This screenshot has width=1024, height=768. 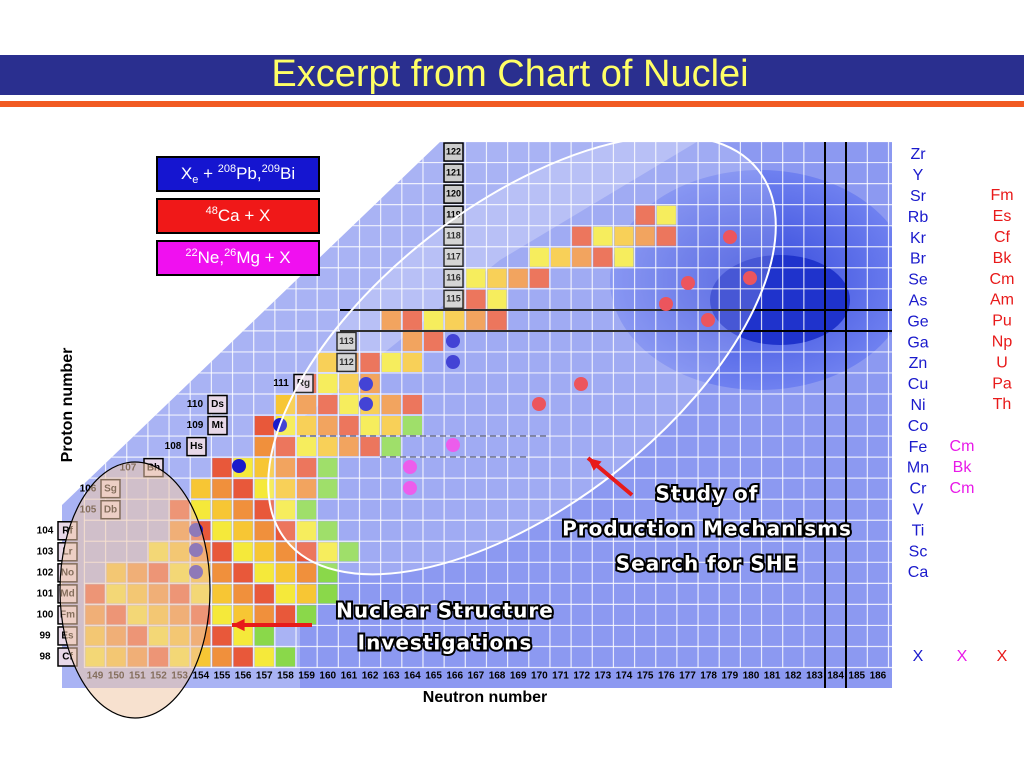 I want to click on neutron-number: 161, so click(x=349, y=676).